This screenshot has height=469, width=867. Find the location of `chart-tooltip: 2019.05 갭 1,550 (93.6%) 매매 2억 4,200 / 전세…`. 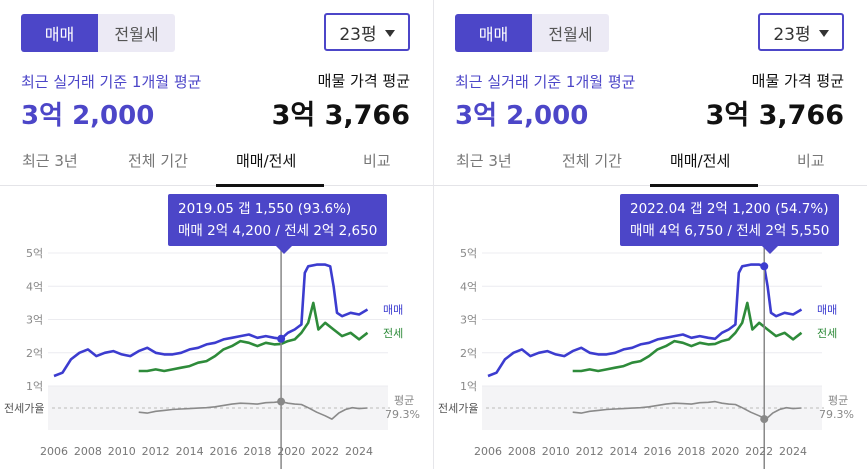

chart-tooltip: 2019.05 갭 1,550 (93.6%) 매매 2억 4,200 / 전세… is located at coordinates (278, 224).